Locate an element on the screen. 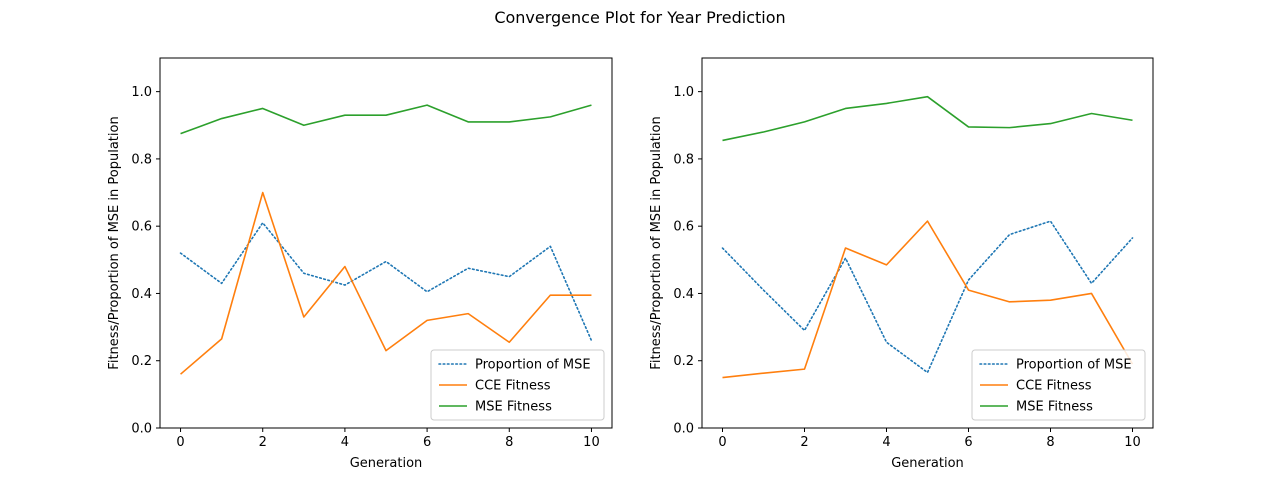 The image size is (1280, 480). figure-title: Convergence Plot for Year Prediction is located at coordinates (640, 17).